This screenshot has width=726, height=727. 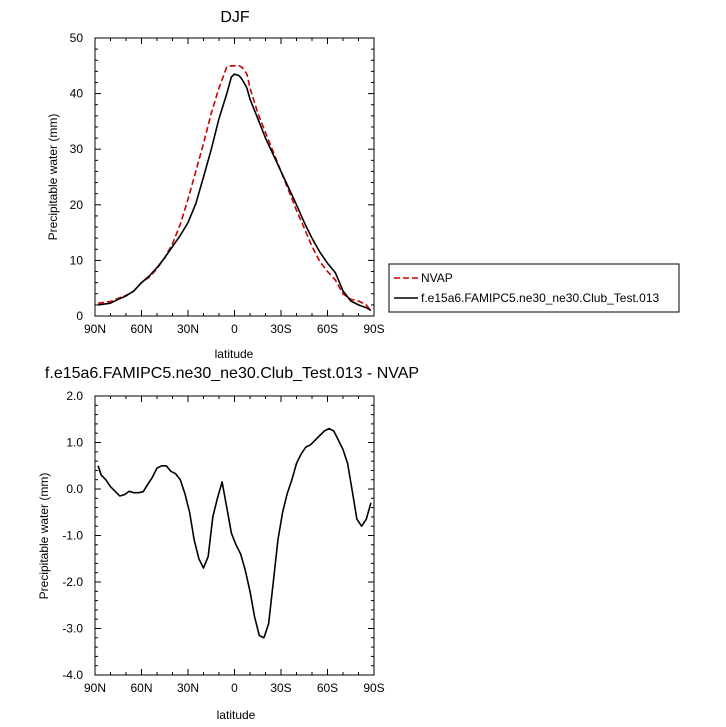 I want to click on bottom-x-tick-label: 30N, so click(x=188, y=688).